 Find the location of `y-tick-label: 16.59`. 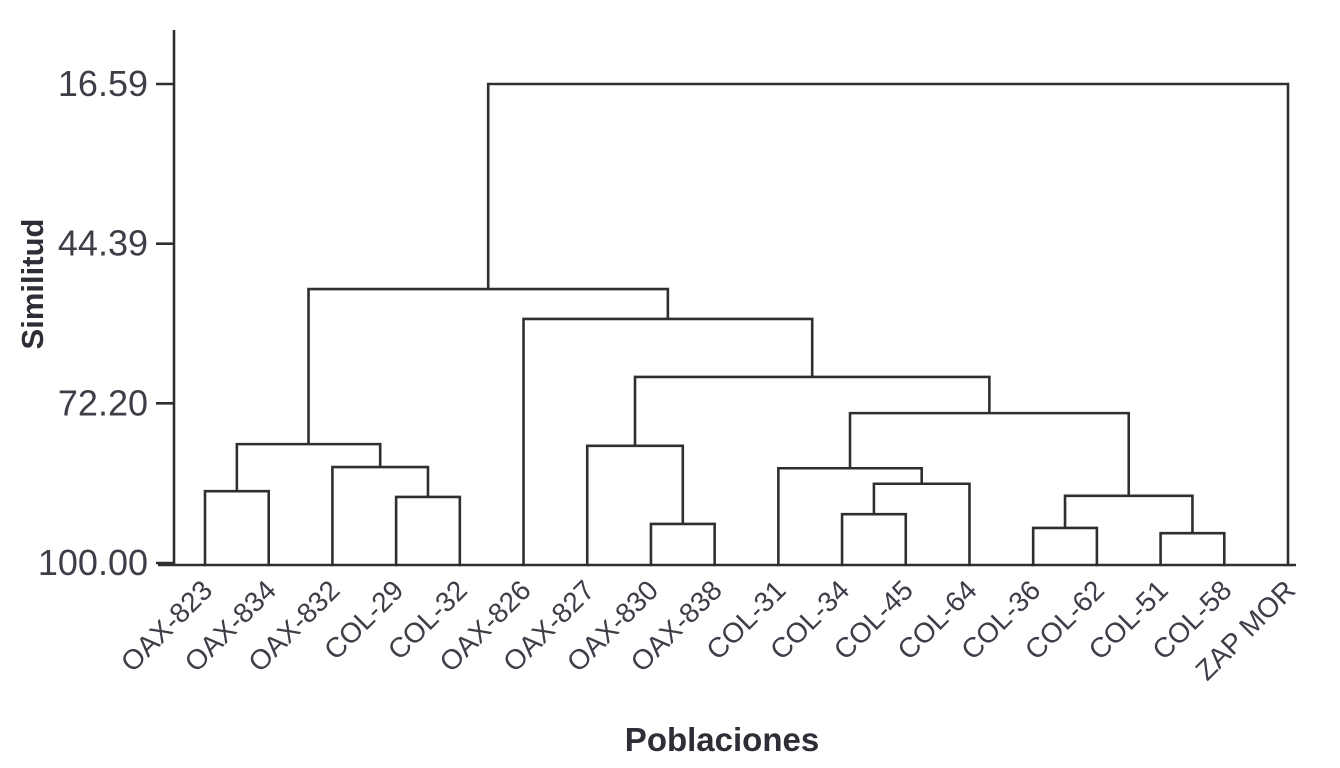

y-tick-label: 16.59 is located at coordinates (103, 83).